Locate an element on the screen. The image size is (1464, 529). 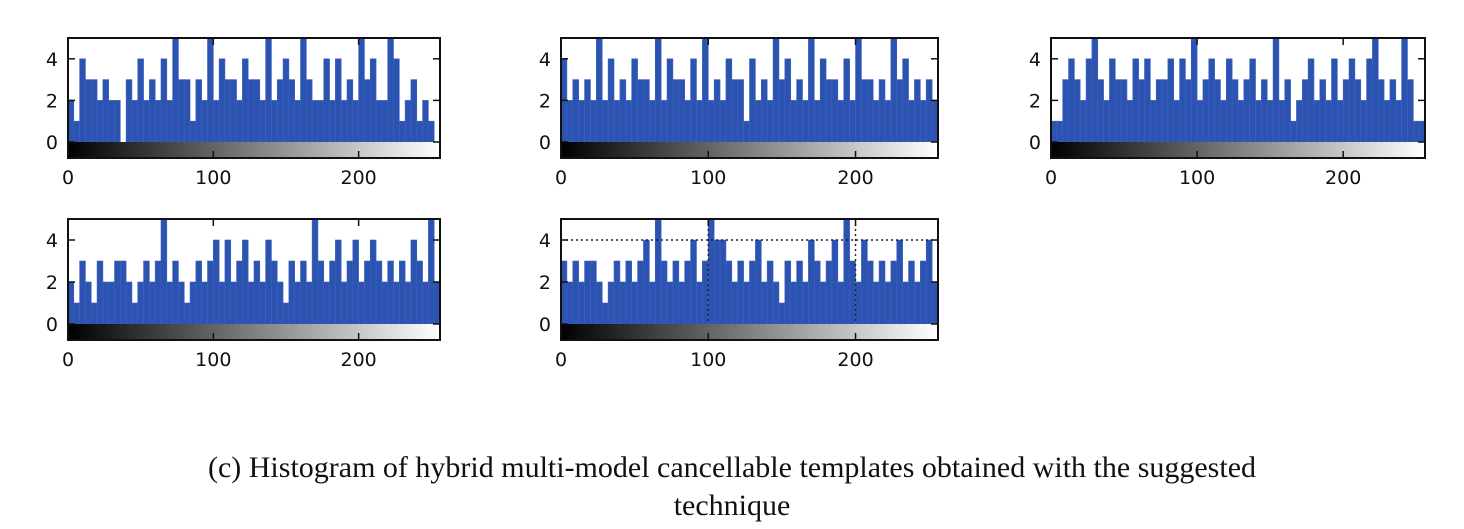
plot-frame is located at coordinates (1238, 98).